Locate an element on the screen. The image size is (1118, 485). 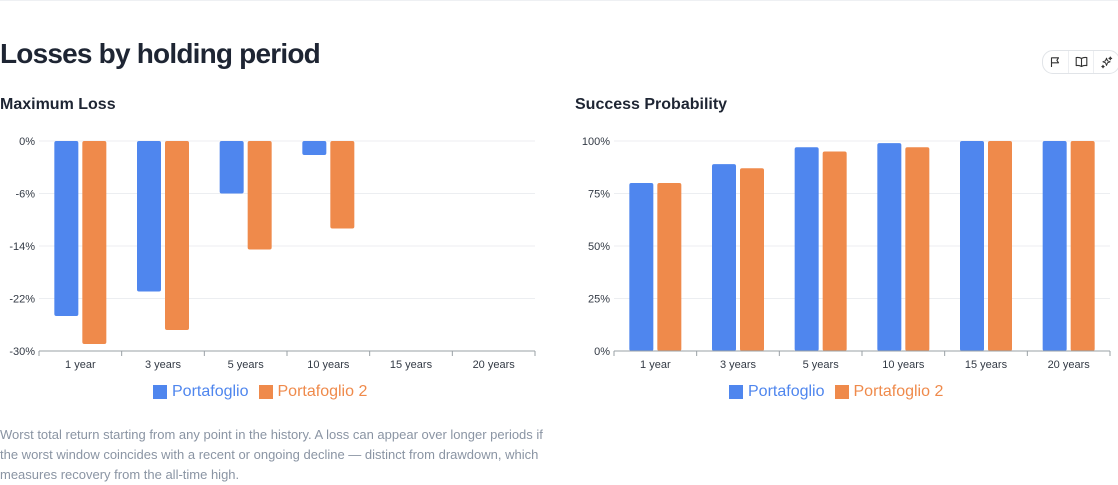
y-tick-label: -30% is located at coordinates (22, 352).